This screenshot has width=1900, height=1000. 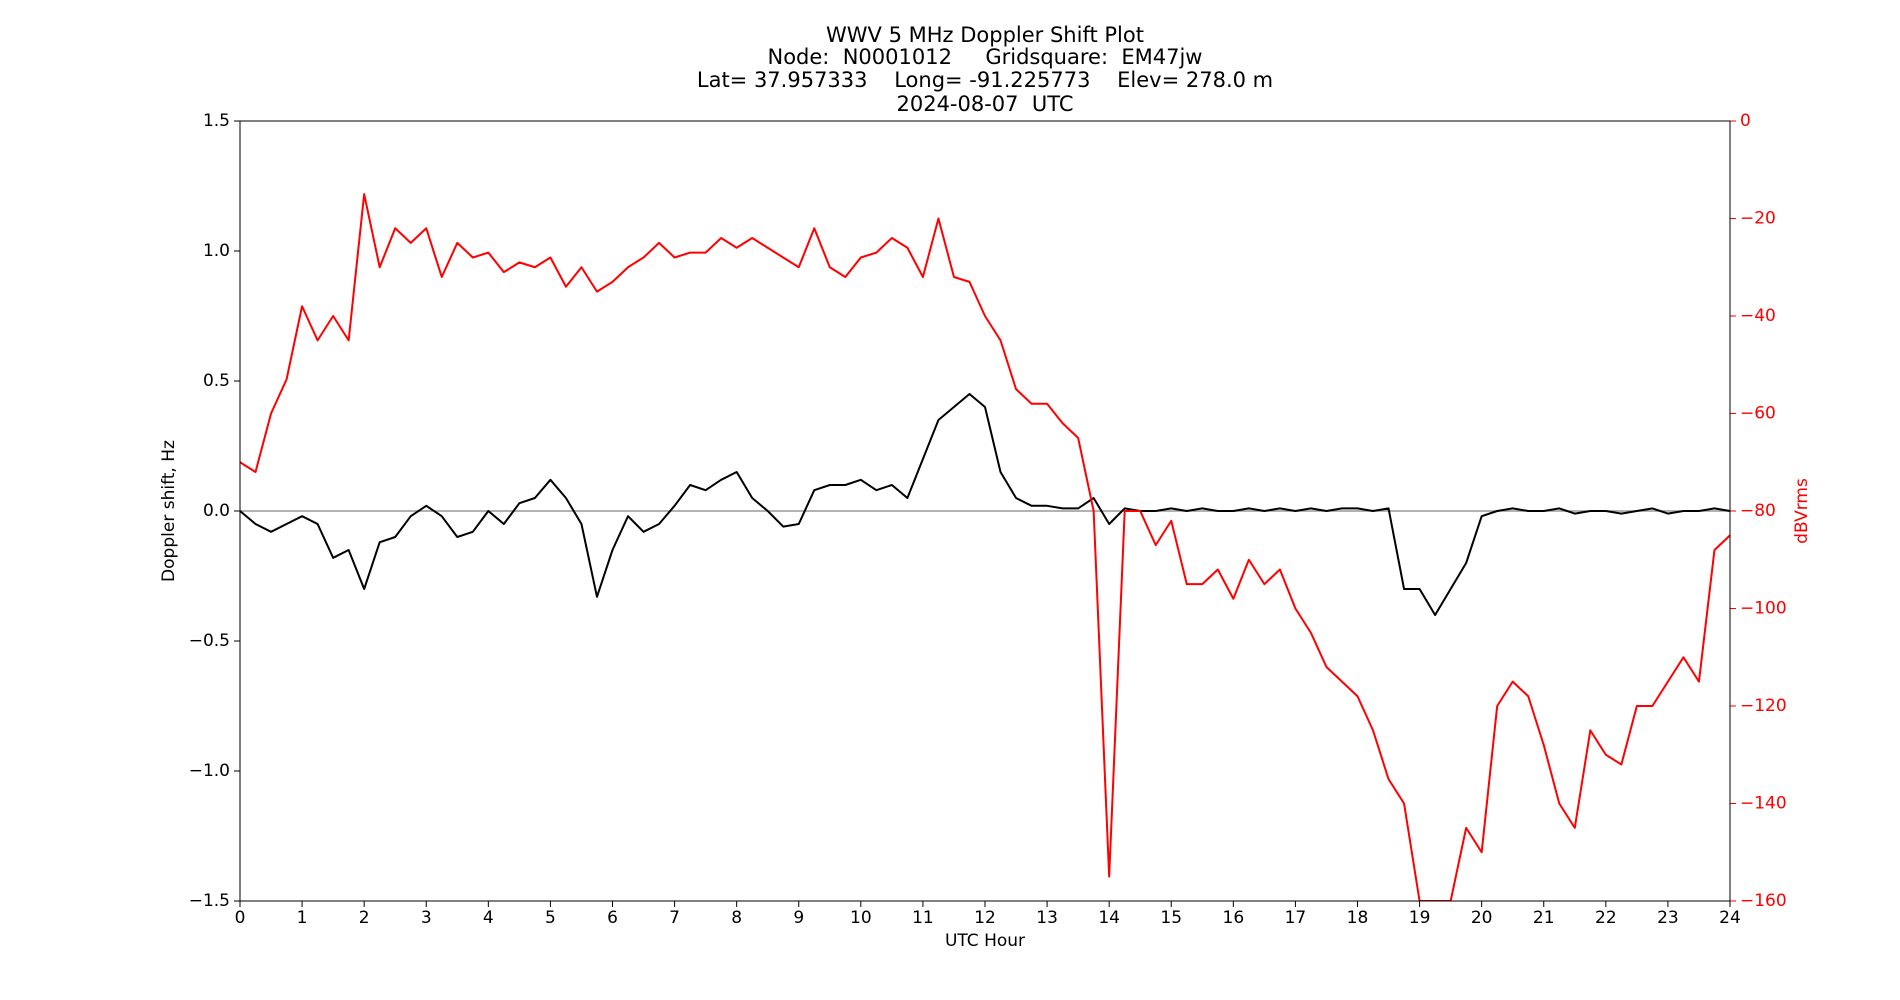 What do you see at coordinates (209, 641) in the screenshot?
I see `y-tick-label: −0.5` at bounding box center [209, 641].